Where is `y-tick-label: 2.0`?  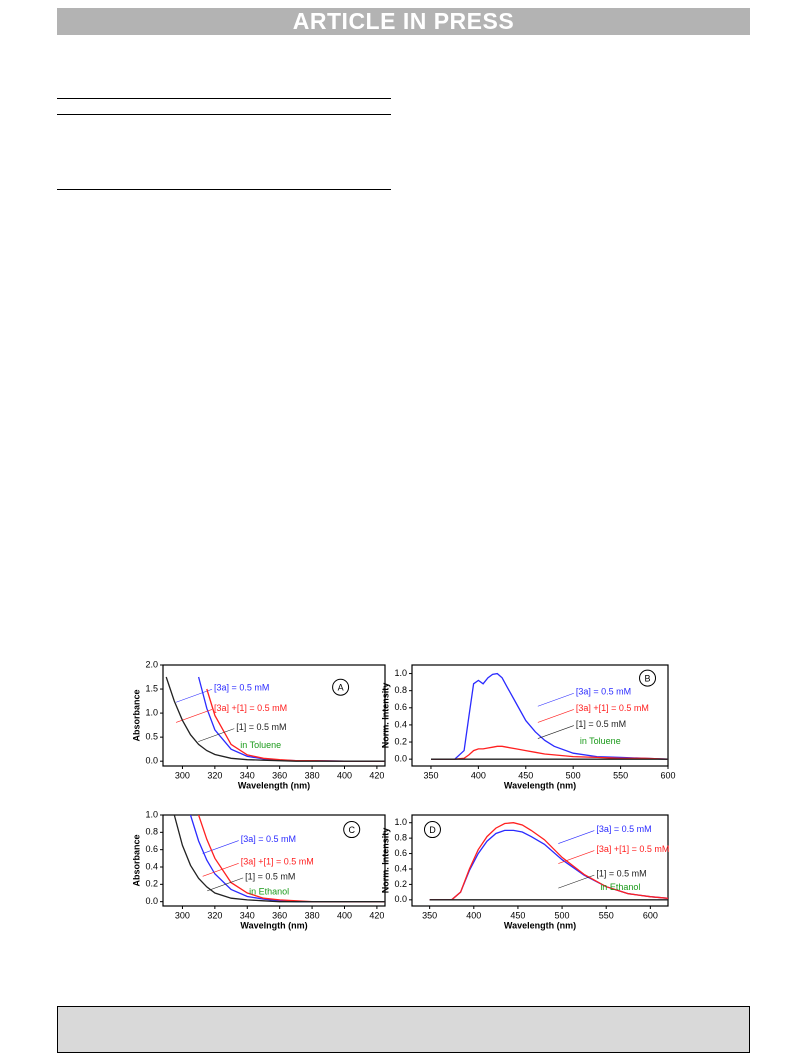 y-tick-label: 2.0 is located at coordinates (151, 664).